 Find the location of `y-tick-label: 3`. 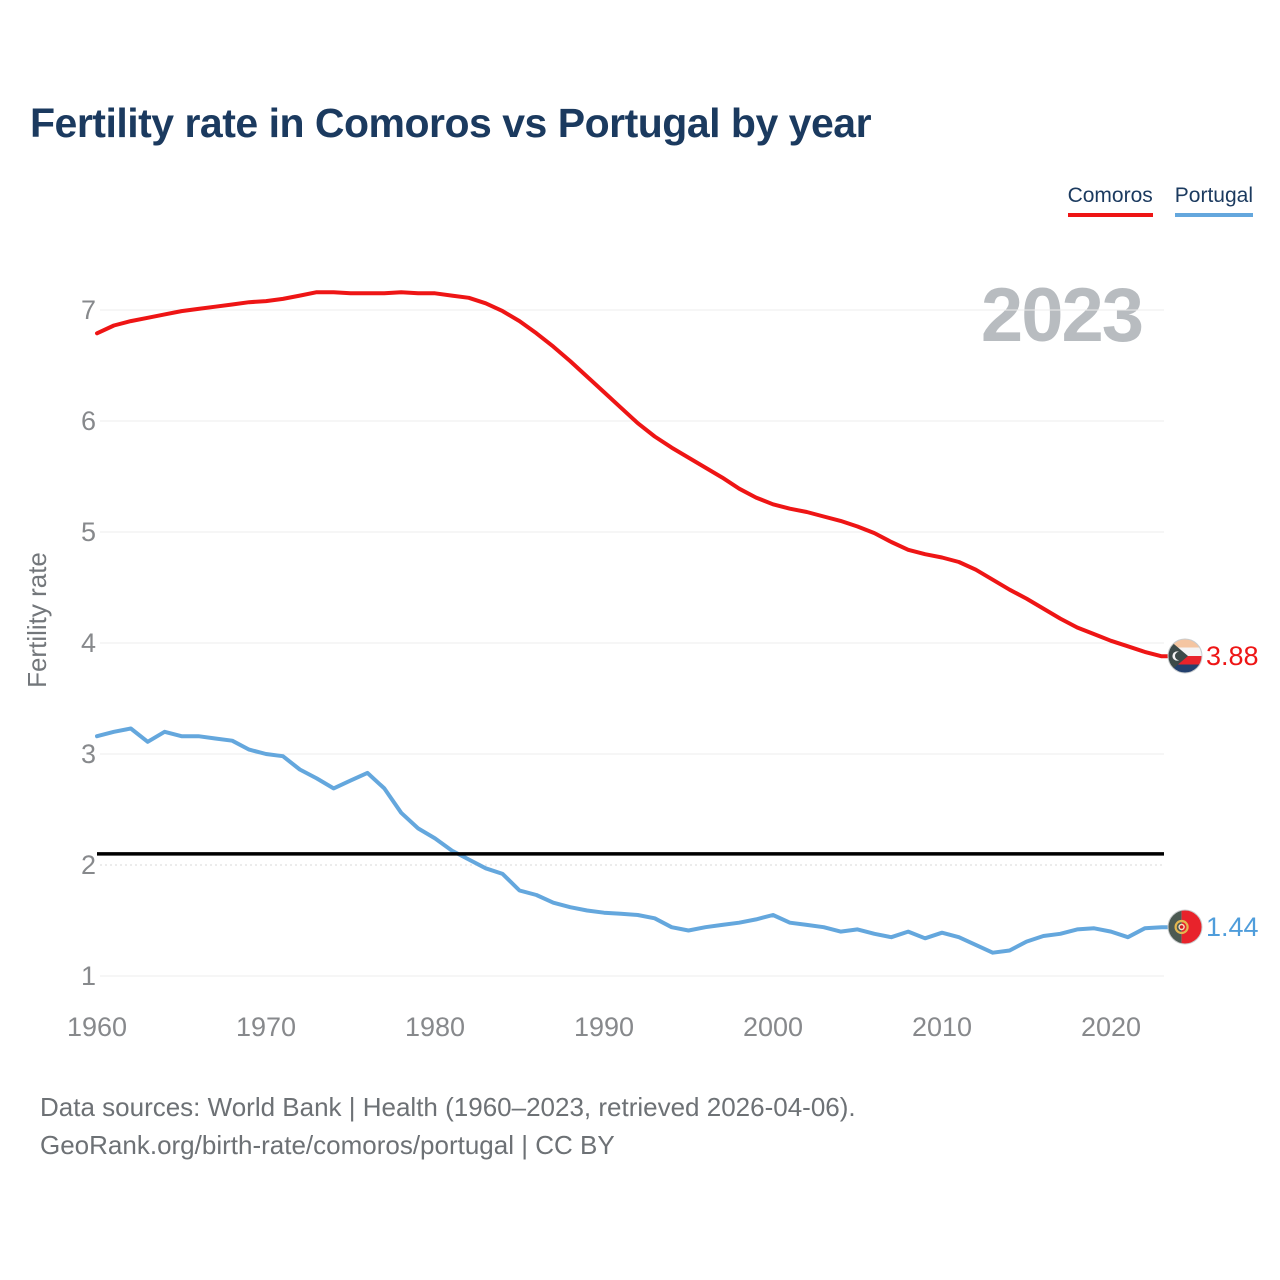

y-tick-label: 3 is located at coordinates (88, 754).